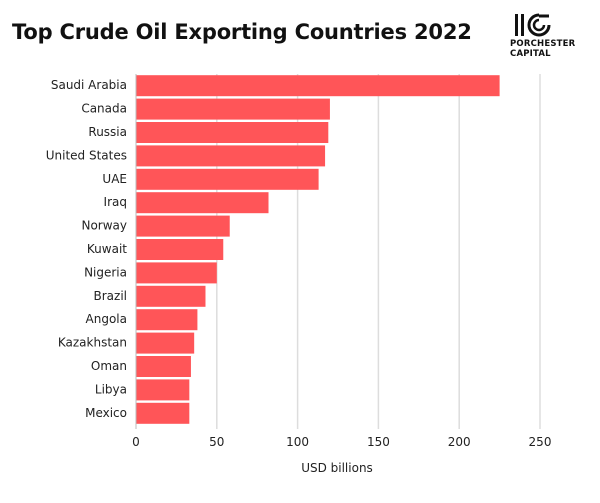 This screenshot has width=600, height=503. I want to click on category-label: Russia, so click(107, 132).